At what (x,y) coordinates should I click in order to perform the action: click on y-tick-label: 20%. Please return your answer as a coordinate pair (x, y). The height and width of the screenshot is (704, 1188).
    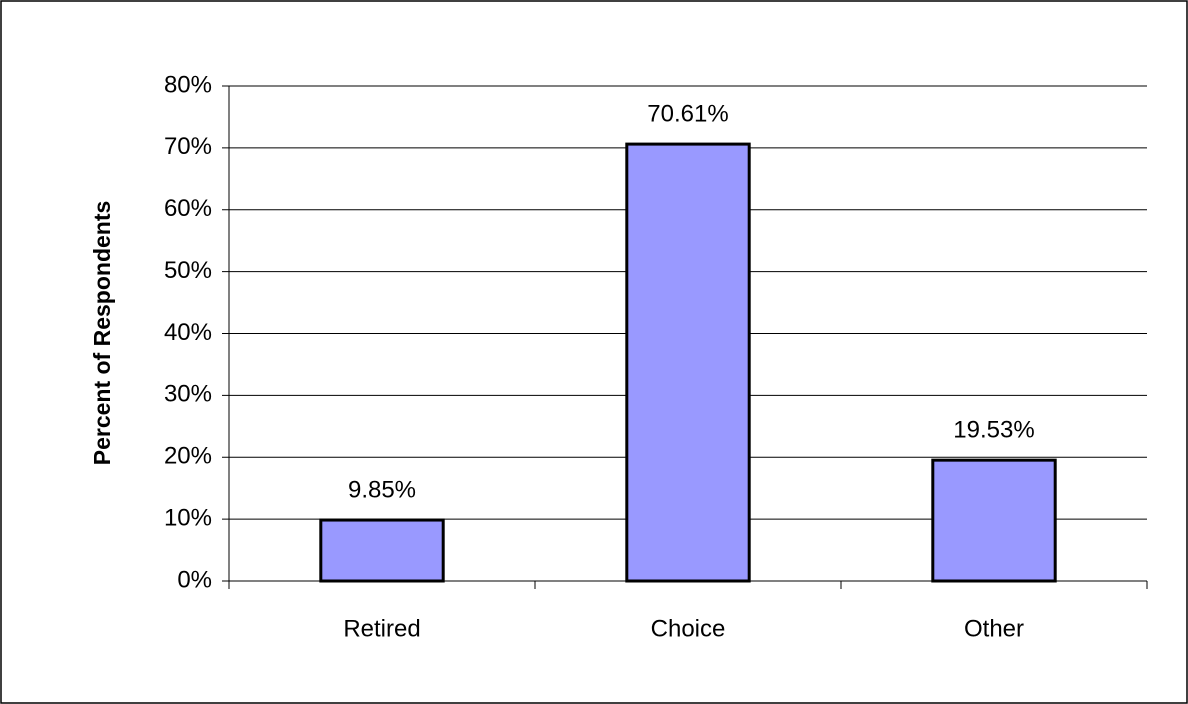
    Looking at the image, I should click on (188, 456).